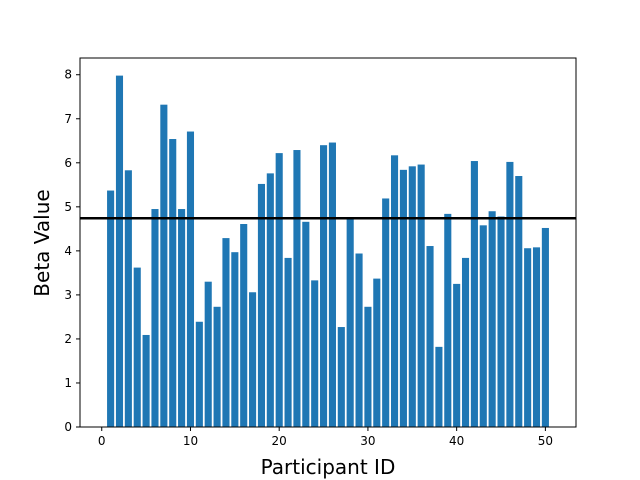  Describe the element at coordinates (279, 441) in the screenshot. I see `x-tick-label: 20` at that location.